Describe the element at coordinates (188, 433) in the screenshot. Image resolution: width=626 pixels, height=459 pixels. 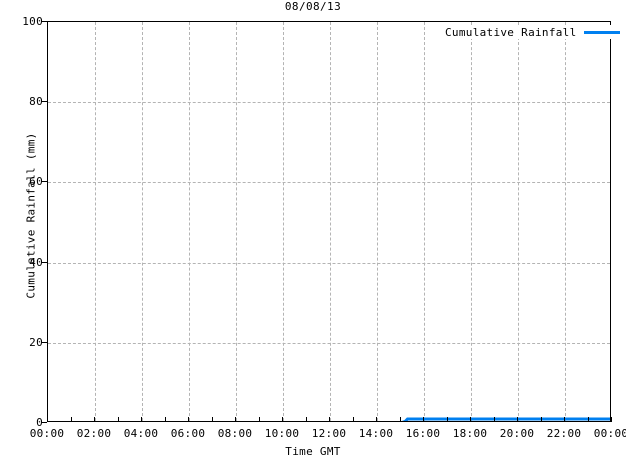
I see `x-tick-label: 06:00` at that location.